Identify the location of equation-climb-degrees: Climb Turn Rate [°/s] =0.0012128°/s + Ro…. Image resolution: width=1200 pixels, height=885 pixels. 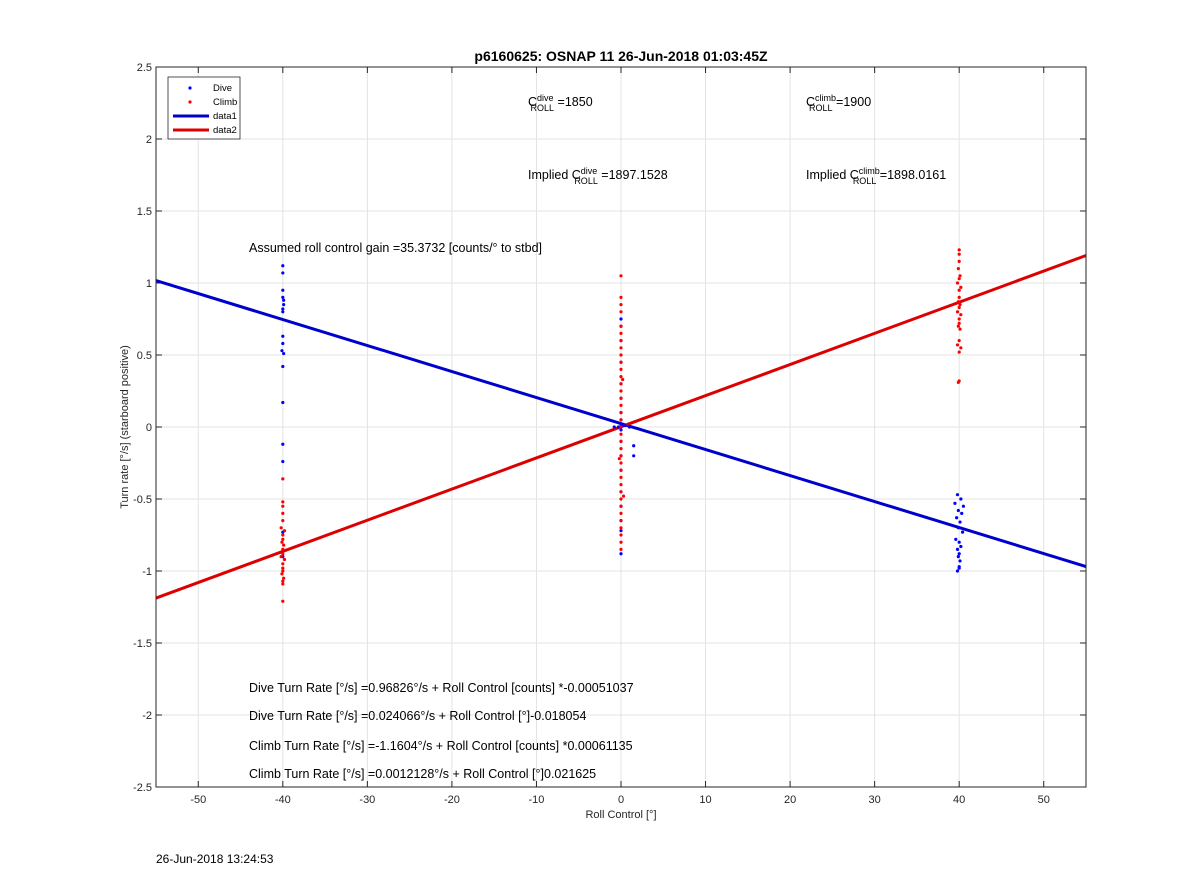
(422, 774).